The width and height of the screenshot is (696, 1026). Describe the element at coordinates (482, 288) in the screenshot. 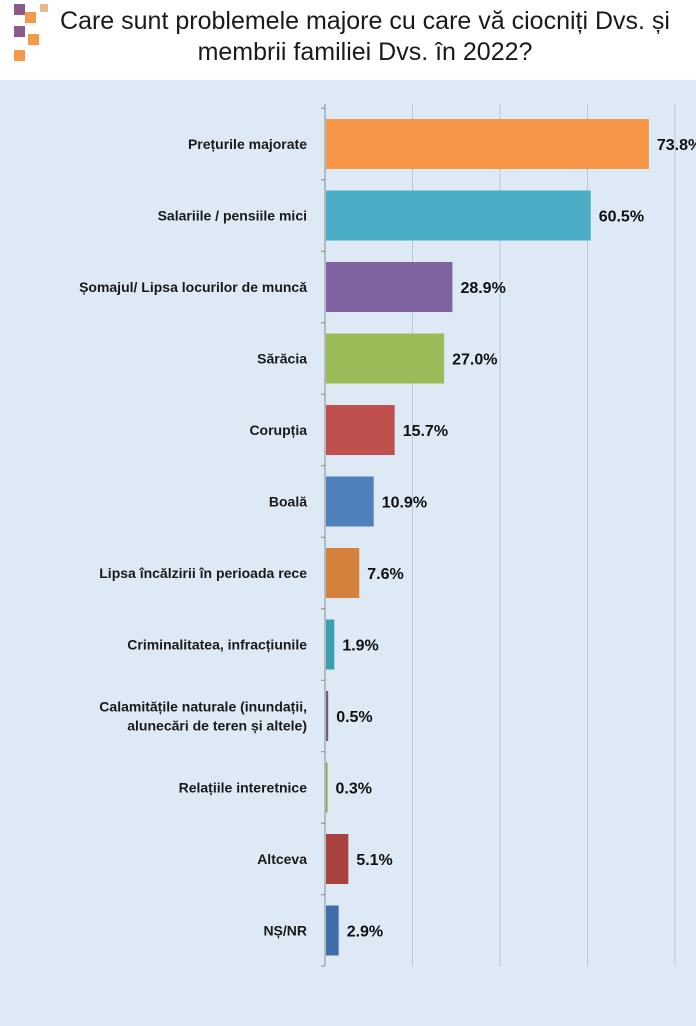

I see `value-label: 28.9%` at that location.